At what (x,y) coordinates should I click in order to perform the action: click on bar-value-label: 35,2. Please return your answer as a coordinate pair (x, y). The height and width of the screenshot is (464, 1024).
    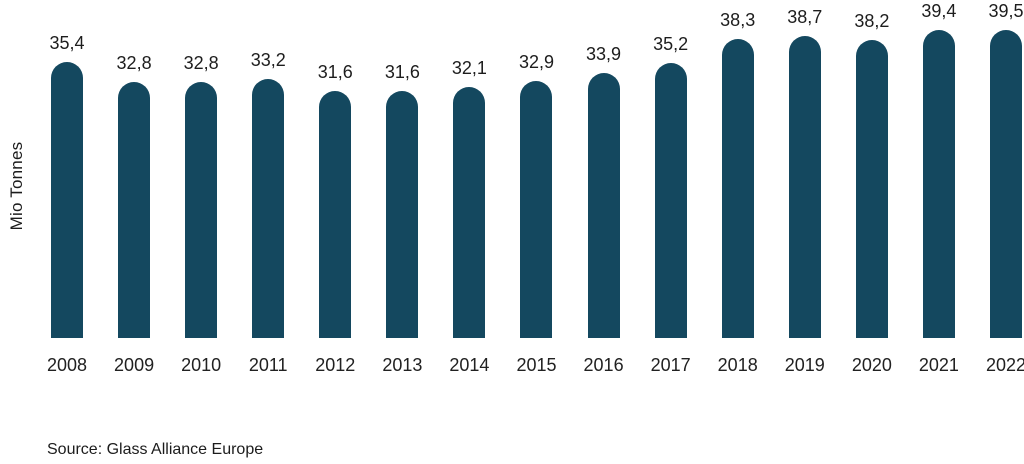
    Looking at the image, I should click on (671, 44).